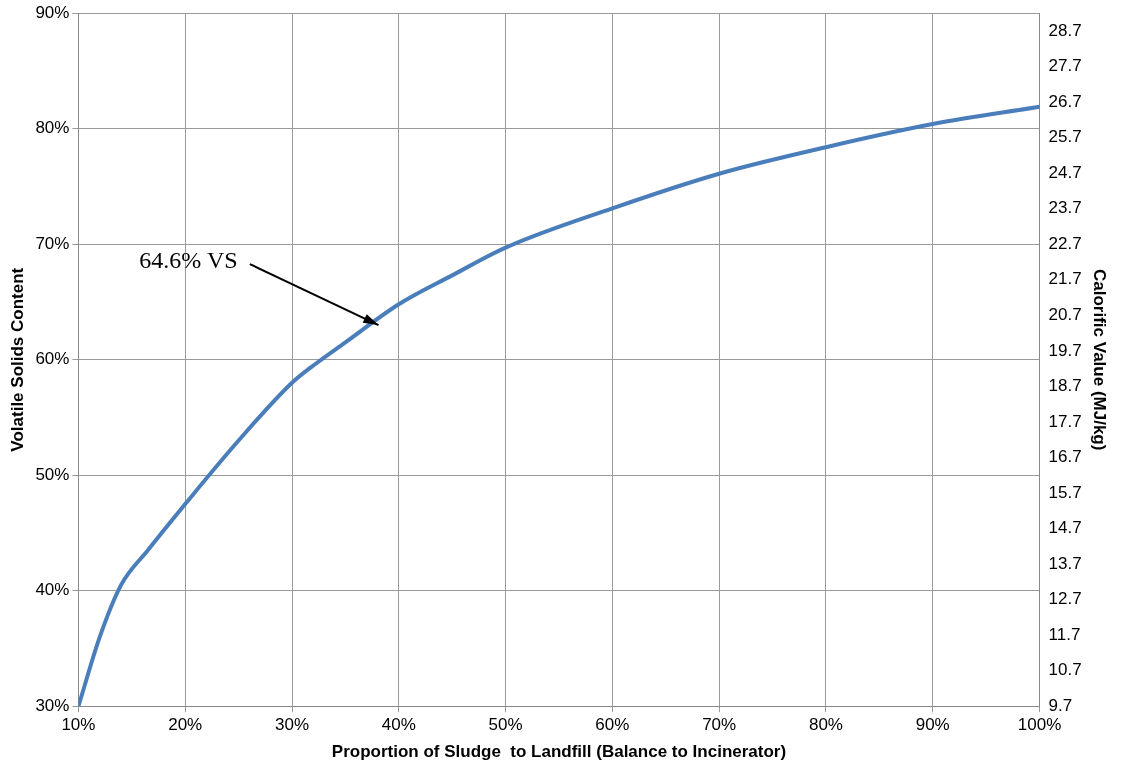  What do you see at coordinates (1065, 66) in the screenshot?
I see `y2-tick-label: 27.7` at bounding box center [1065, 66].